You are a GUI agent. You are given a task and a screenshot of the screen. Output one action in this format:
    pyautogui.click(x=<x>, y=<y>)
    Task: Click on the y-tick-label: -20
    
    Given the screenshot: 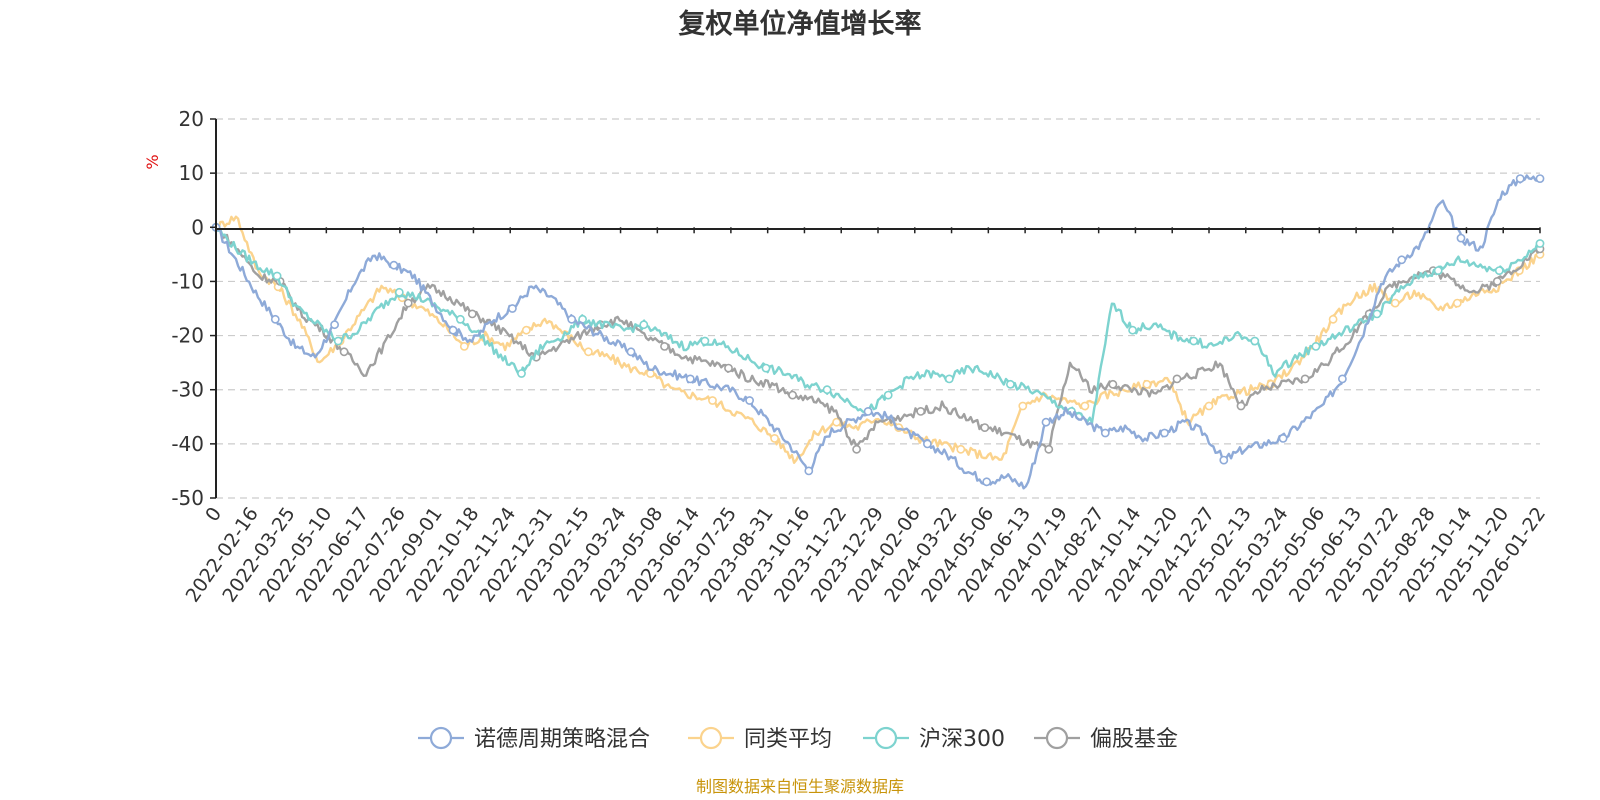 What is the action you would take?
    pyautogui.click(x=187, y=336)
    